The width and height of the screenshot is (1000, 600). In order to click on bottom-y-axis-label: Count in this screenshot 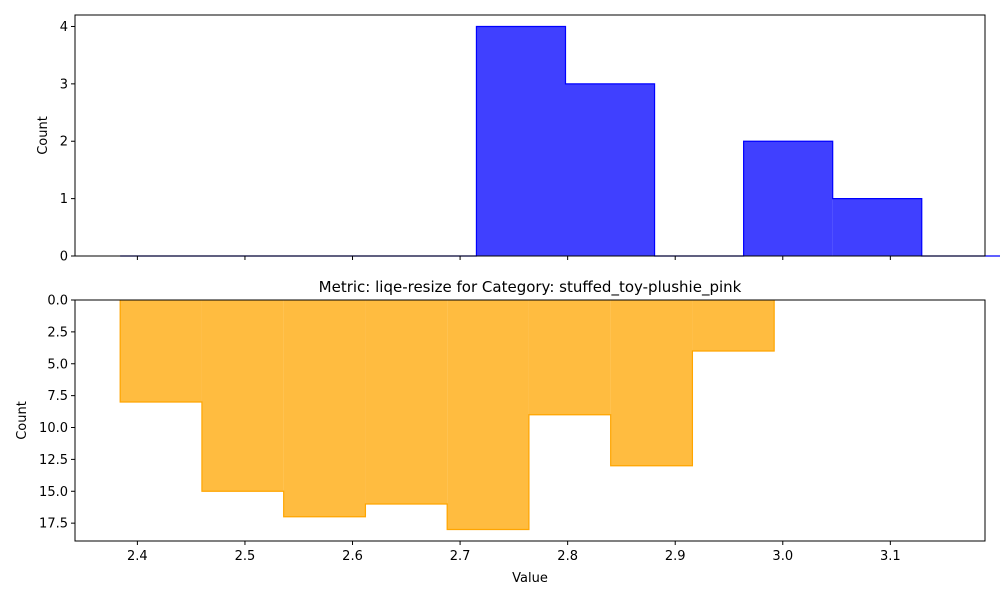, I will do `click(22, 420)`.